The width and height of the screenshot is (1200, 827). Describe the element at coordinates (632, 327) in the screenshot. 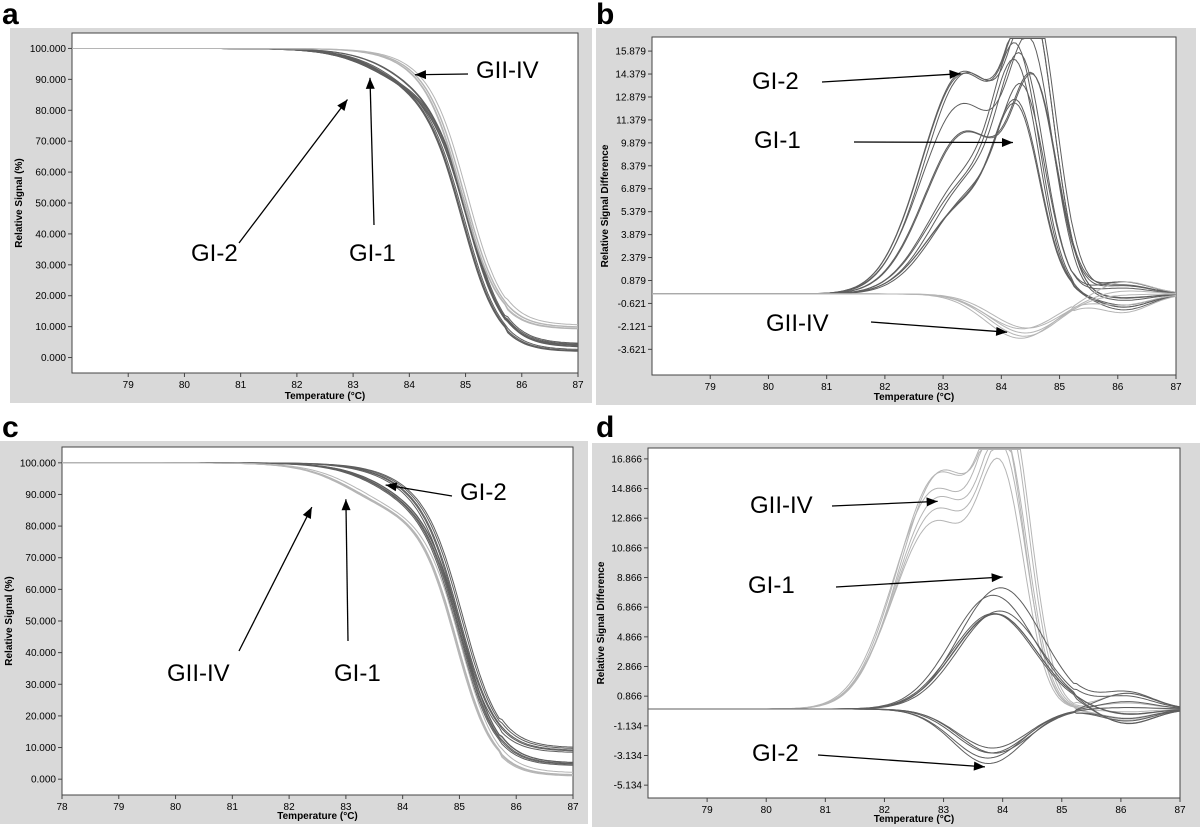

I see `y-tick-label: -2.121` at that location.